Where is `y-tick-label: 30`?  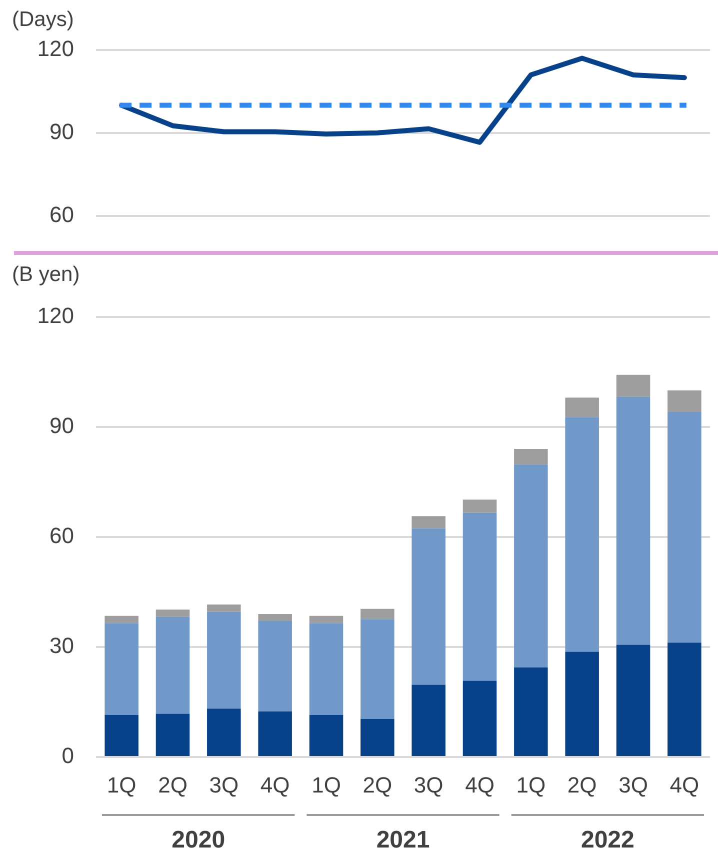 y-tick-label: 30 is located at coordinates (62, 645).